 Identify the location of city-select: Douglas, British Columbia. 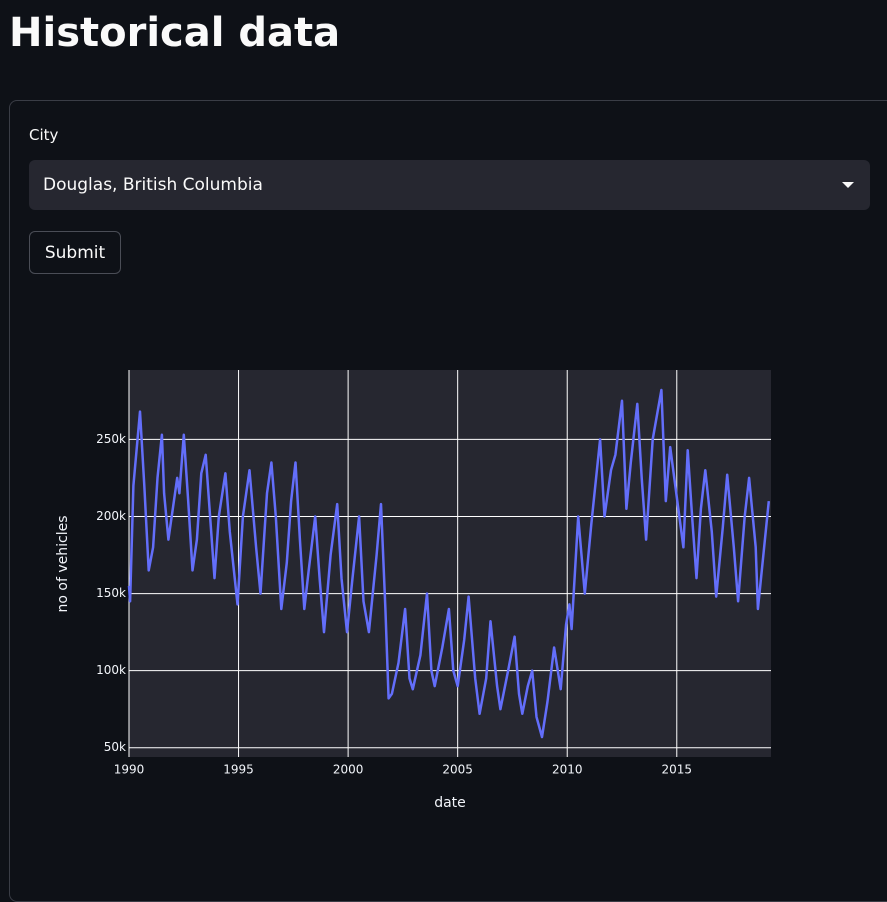
(449, 185).